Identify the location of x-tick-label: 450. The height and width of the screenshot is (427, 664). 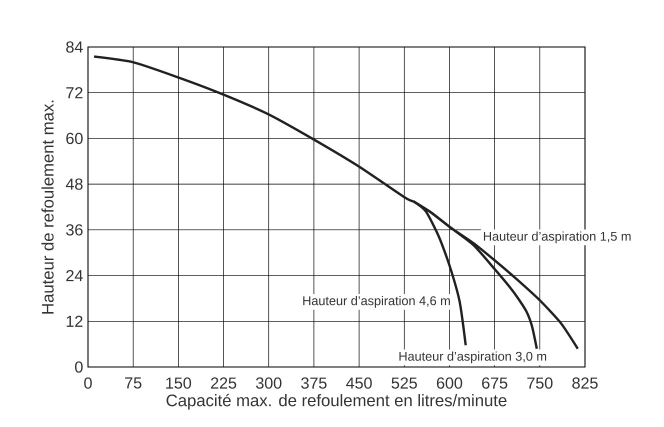
(359, 383).